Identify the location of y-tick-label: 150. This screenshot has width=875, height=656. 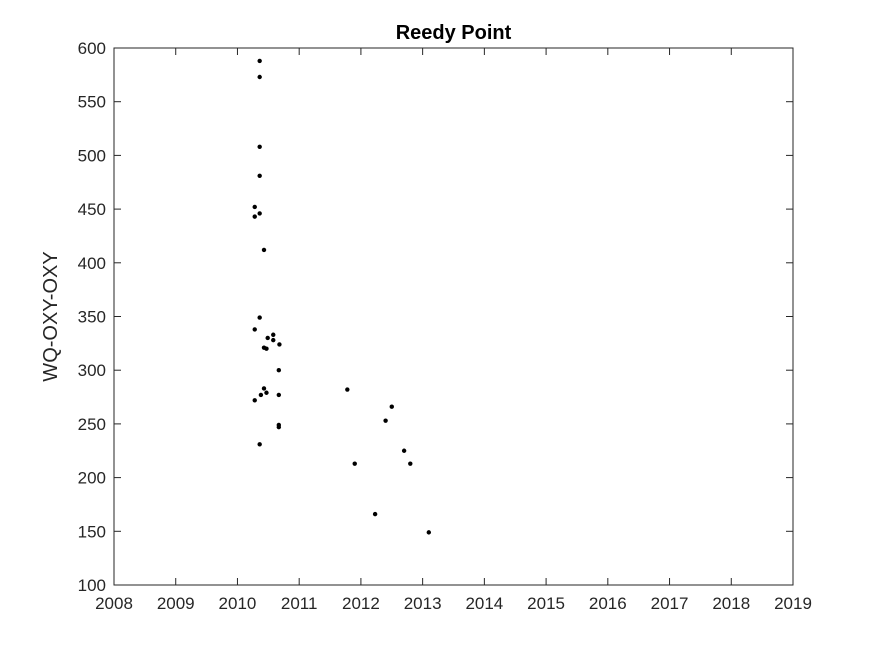
(92, 531).